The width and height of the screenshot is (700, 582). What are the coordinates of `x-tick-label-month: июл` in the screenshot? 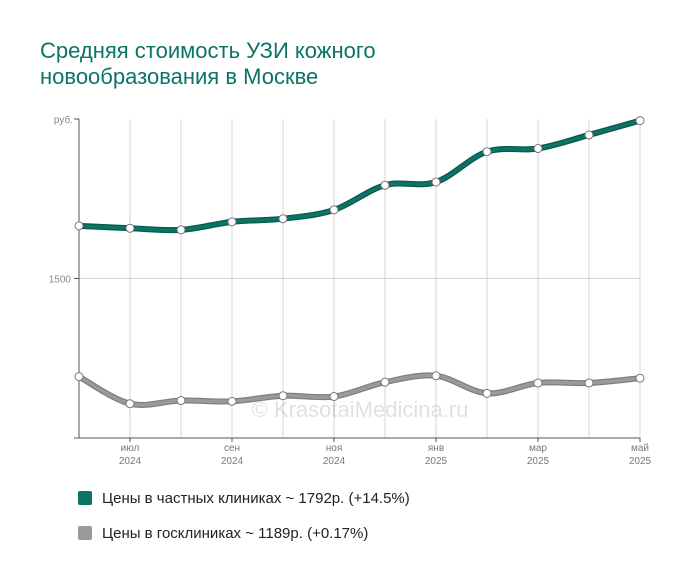 It's located at (130, 448).